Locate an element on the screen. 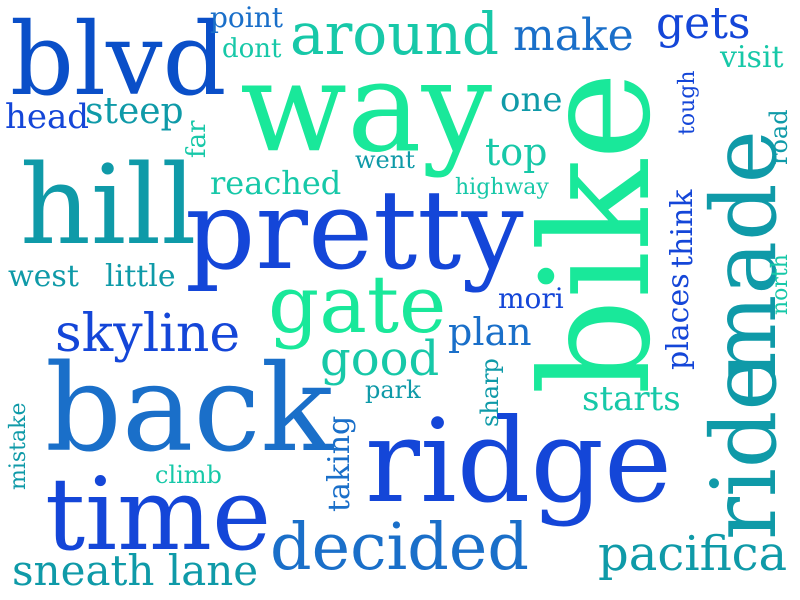 The height and width of the screenshot is (600, 800). word-places: places is located at coordinates (678, 321).